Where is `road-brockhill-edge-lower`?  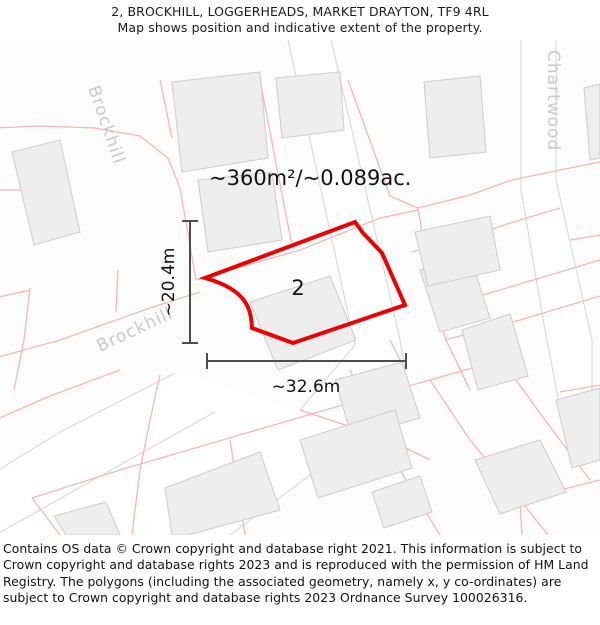
road-brockhill-edge-lower is located at coordinates (108, 472).